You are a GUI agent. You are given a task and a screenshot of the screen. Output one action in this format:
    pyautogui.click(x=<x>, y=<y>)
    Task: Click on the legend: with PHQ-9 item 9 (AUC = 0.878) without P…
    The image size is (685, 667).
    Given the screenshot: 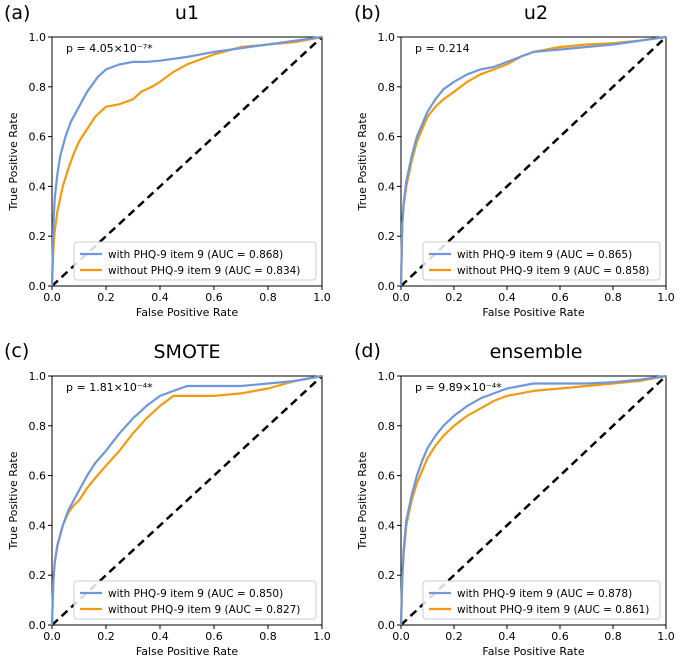 What is the action you would take?
    pyautogui.click(x=541, y=600)
    